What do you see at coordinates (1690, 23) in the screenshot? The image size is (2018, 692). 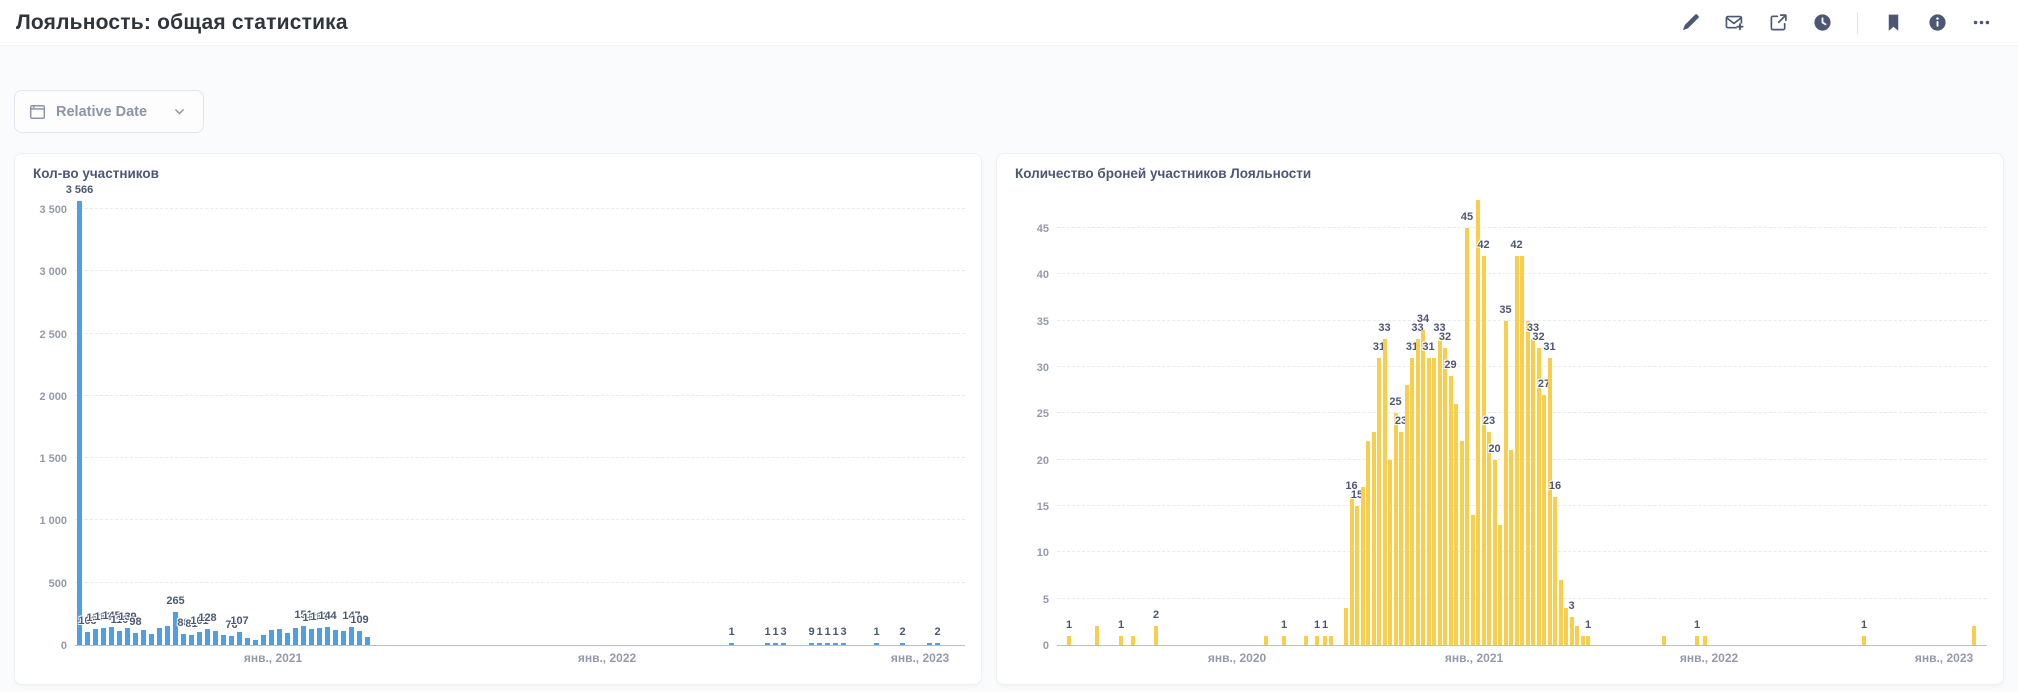 I see `edit-button` at bounding box center [1690, 23].